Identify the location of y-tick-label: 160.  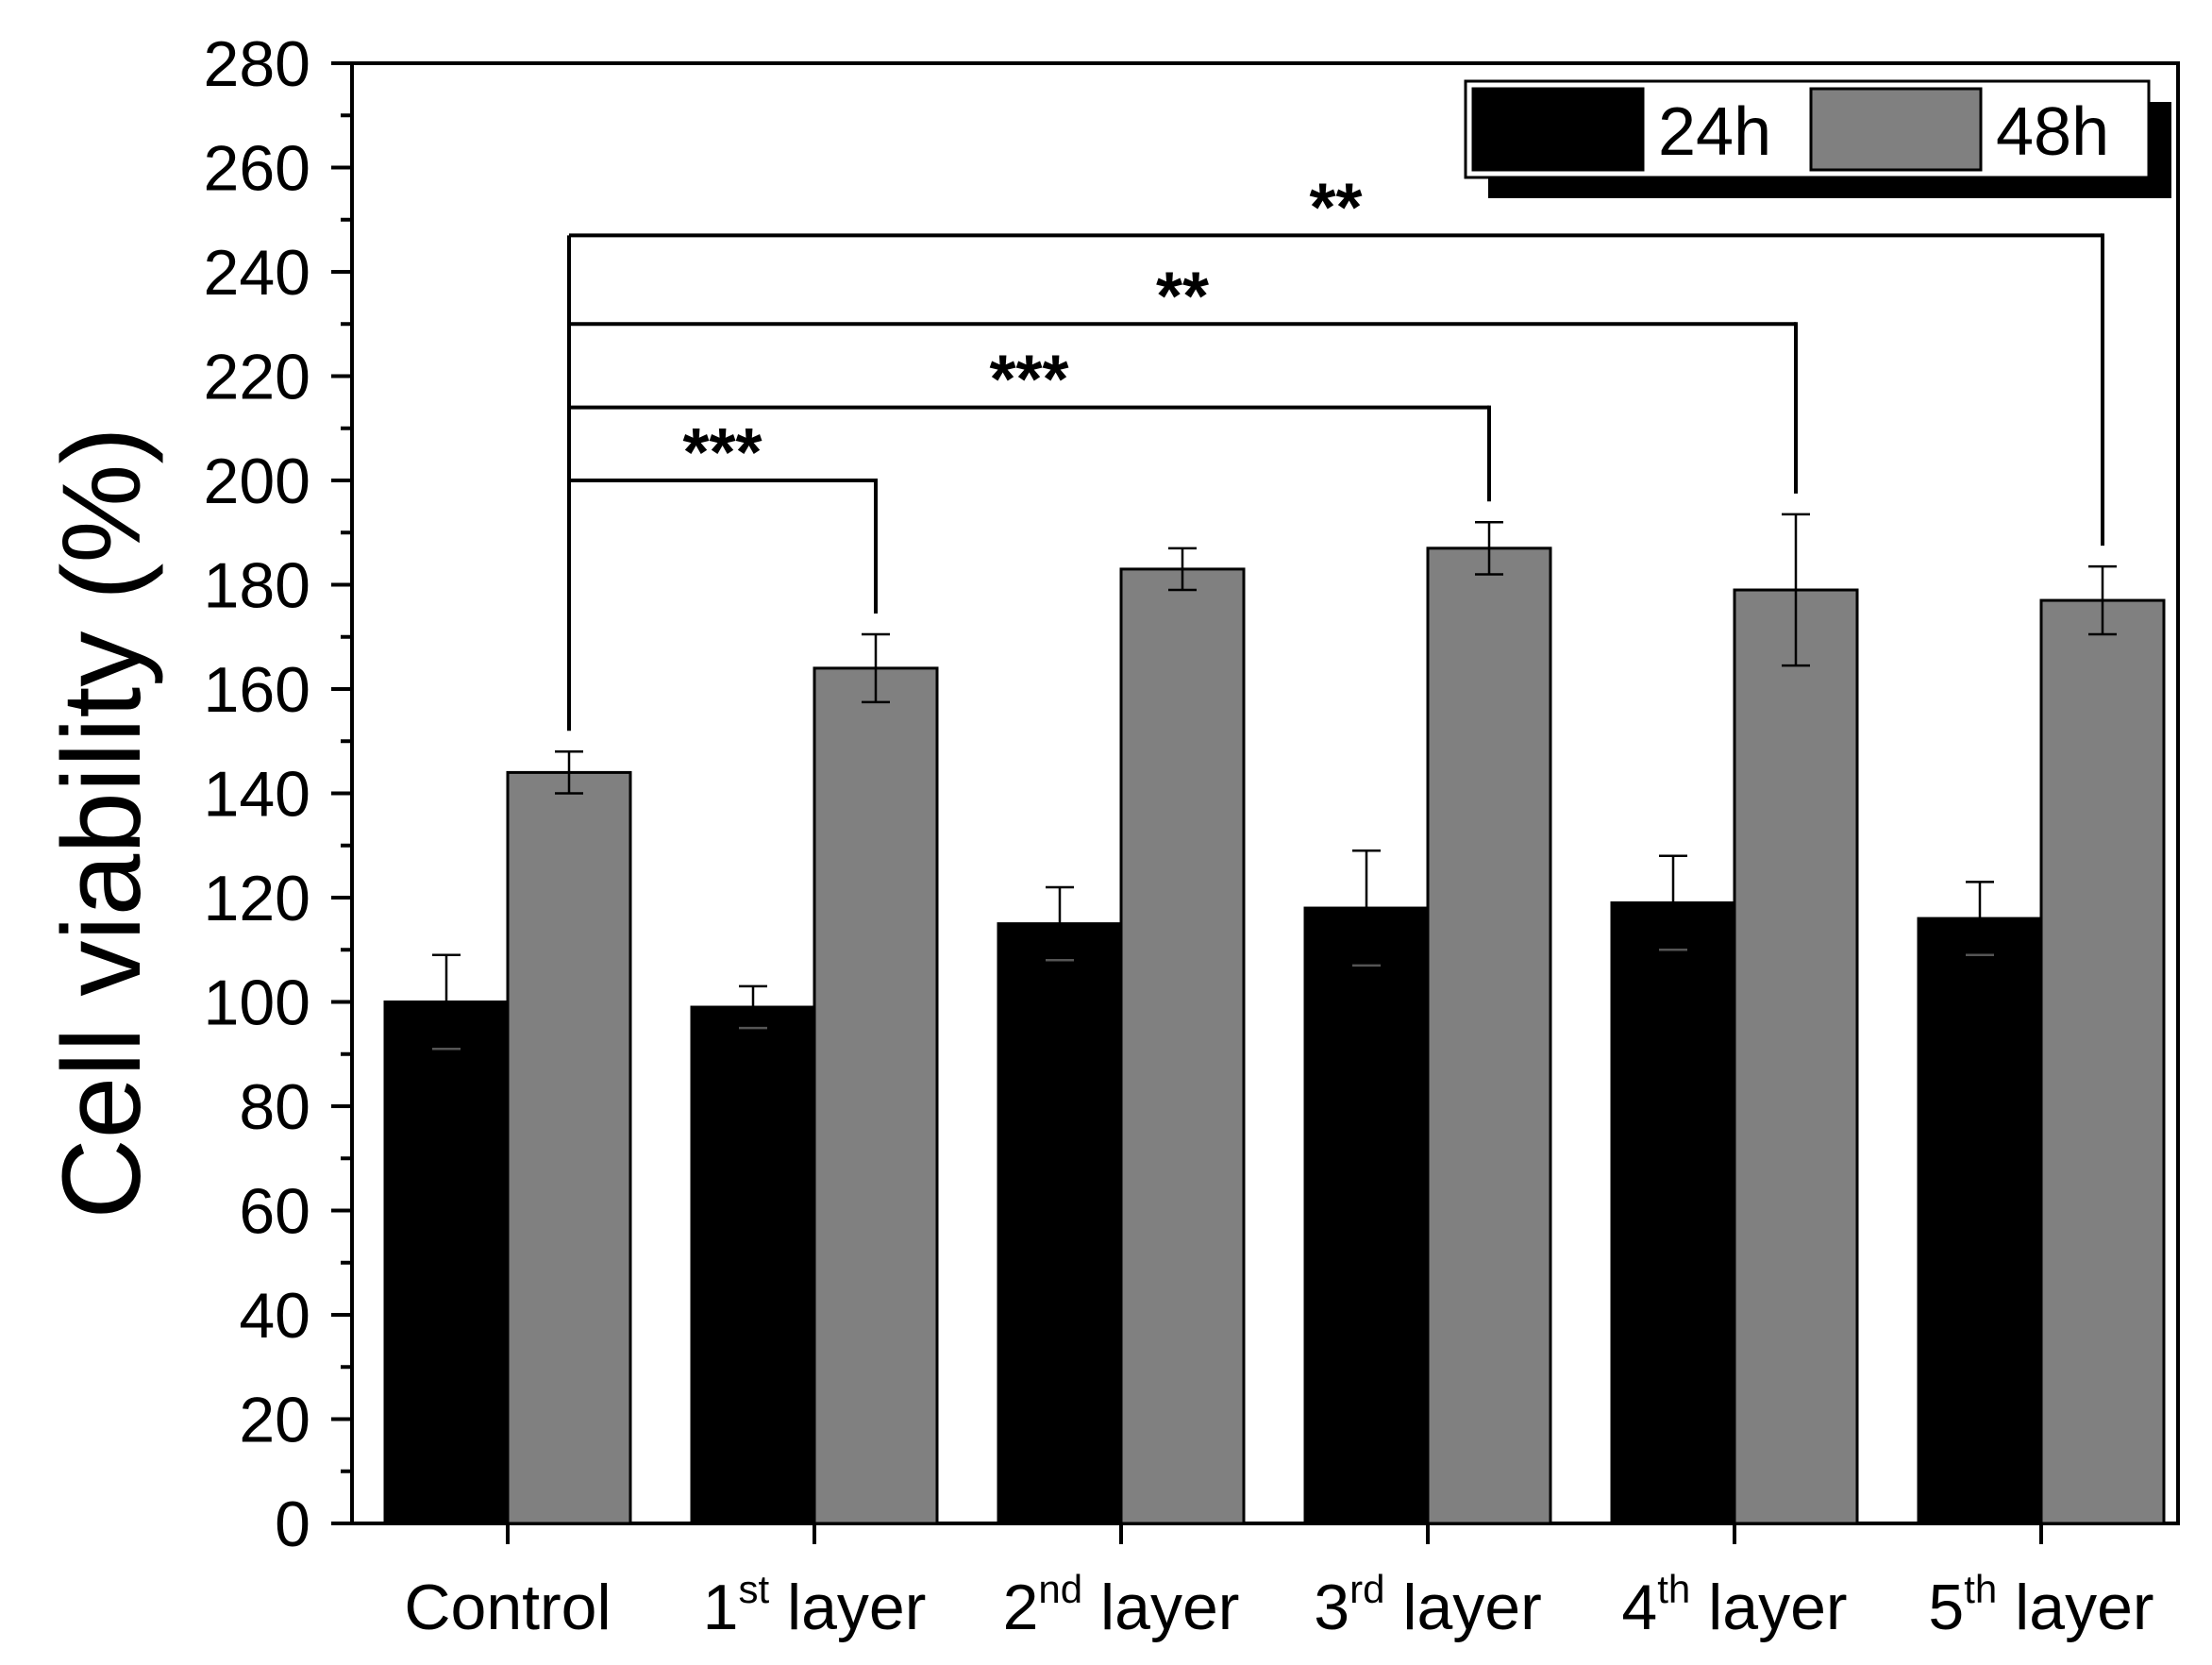
(257, 690).